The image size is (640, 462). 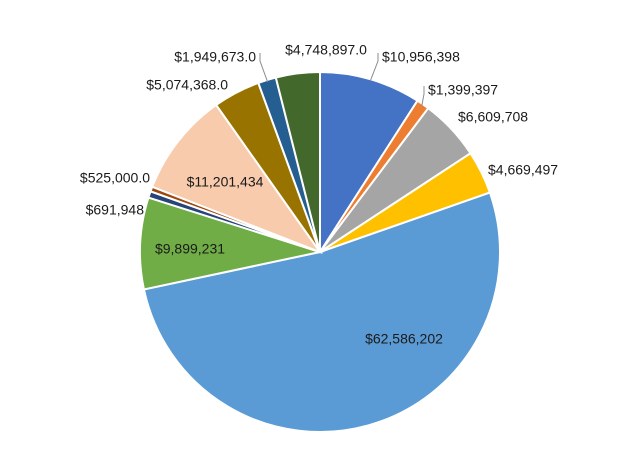 I want to click on data-label-4: $62,586,202, so click(x=404, y=339).